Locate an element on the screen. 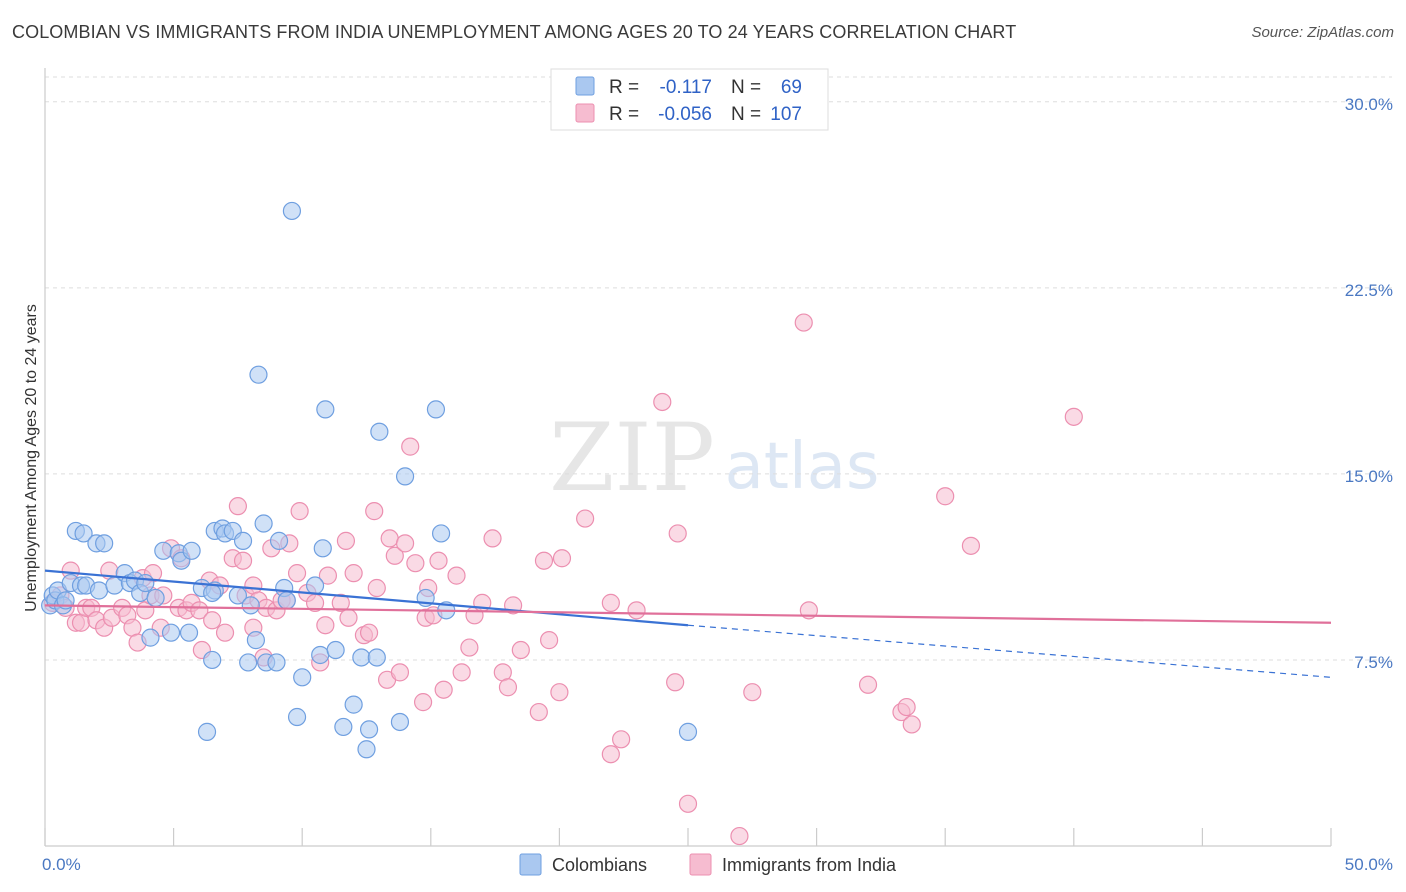 The width and height of the screenshot is (1406, 892). legend: Colombians Immigrants from India is located at coordinates (708, 864).